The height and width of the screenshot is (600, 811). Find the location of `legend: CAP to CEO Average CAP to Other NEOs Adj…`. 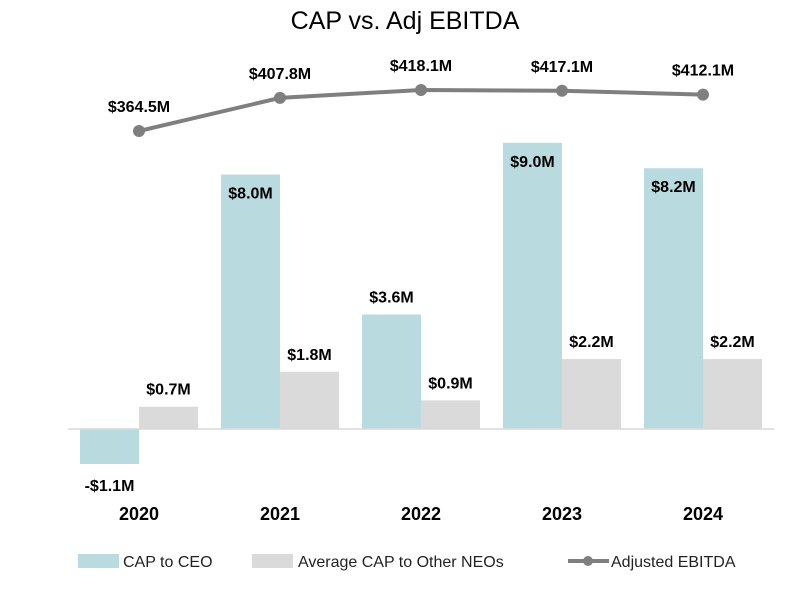

legend: CAP to CEO Average CAP to Other NEOs Adj… is located at coordinates (407, 562).